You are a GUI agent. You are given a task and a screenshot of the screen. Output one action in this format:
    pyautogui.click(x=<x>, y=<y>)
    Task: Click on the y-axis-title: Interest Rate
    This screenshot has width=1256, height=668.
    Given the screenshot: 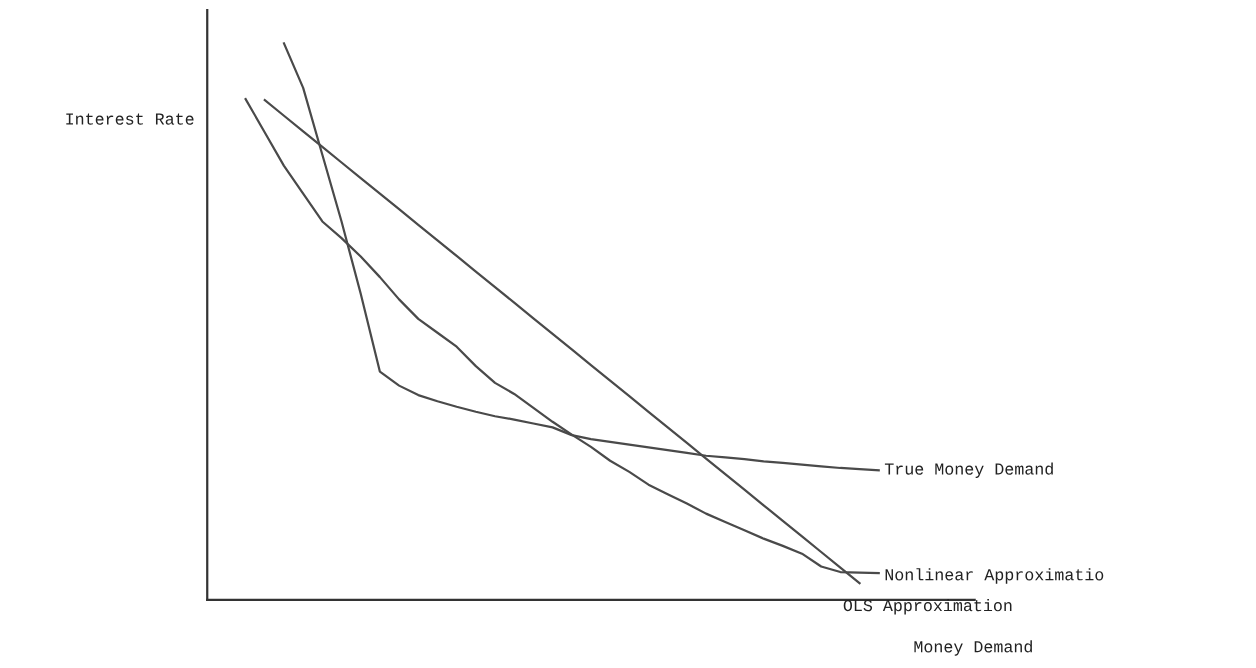 What is the action you would take?
    pyautogui.click(x=130, y=119)
    